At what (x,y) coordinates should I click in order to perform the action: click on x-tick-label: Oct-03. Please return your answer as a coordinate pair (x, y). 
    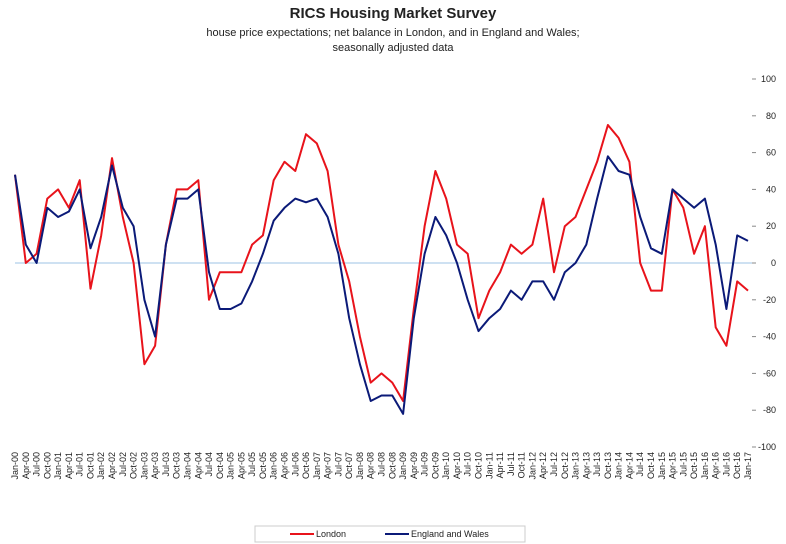
    Looking at the image, I should click on (177, 465).